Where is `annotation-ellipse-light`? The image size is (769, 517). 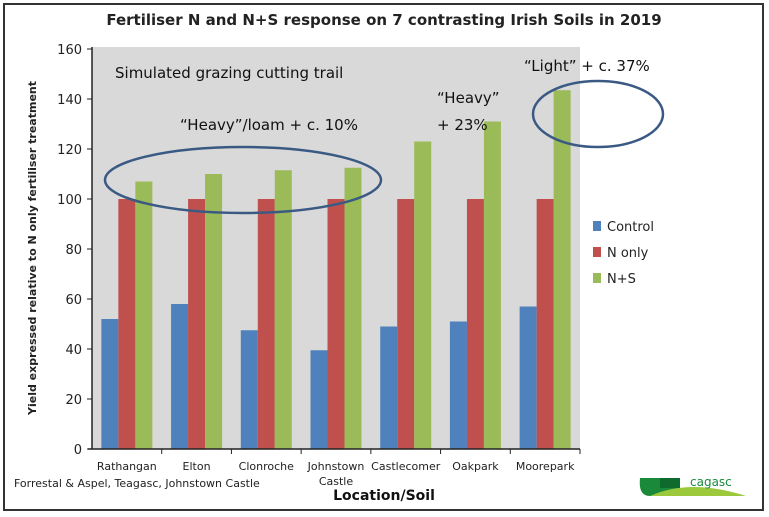 annotation-ellipse-light is located at coordinates (598, 114).